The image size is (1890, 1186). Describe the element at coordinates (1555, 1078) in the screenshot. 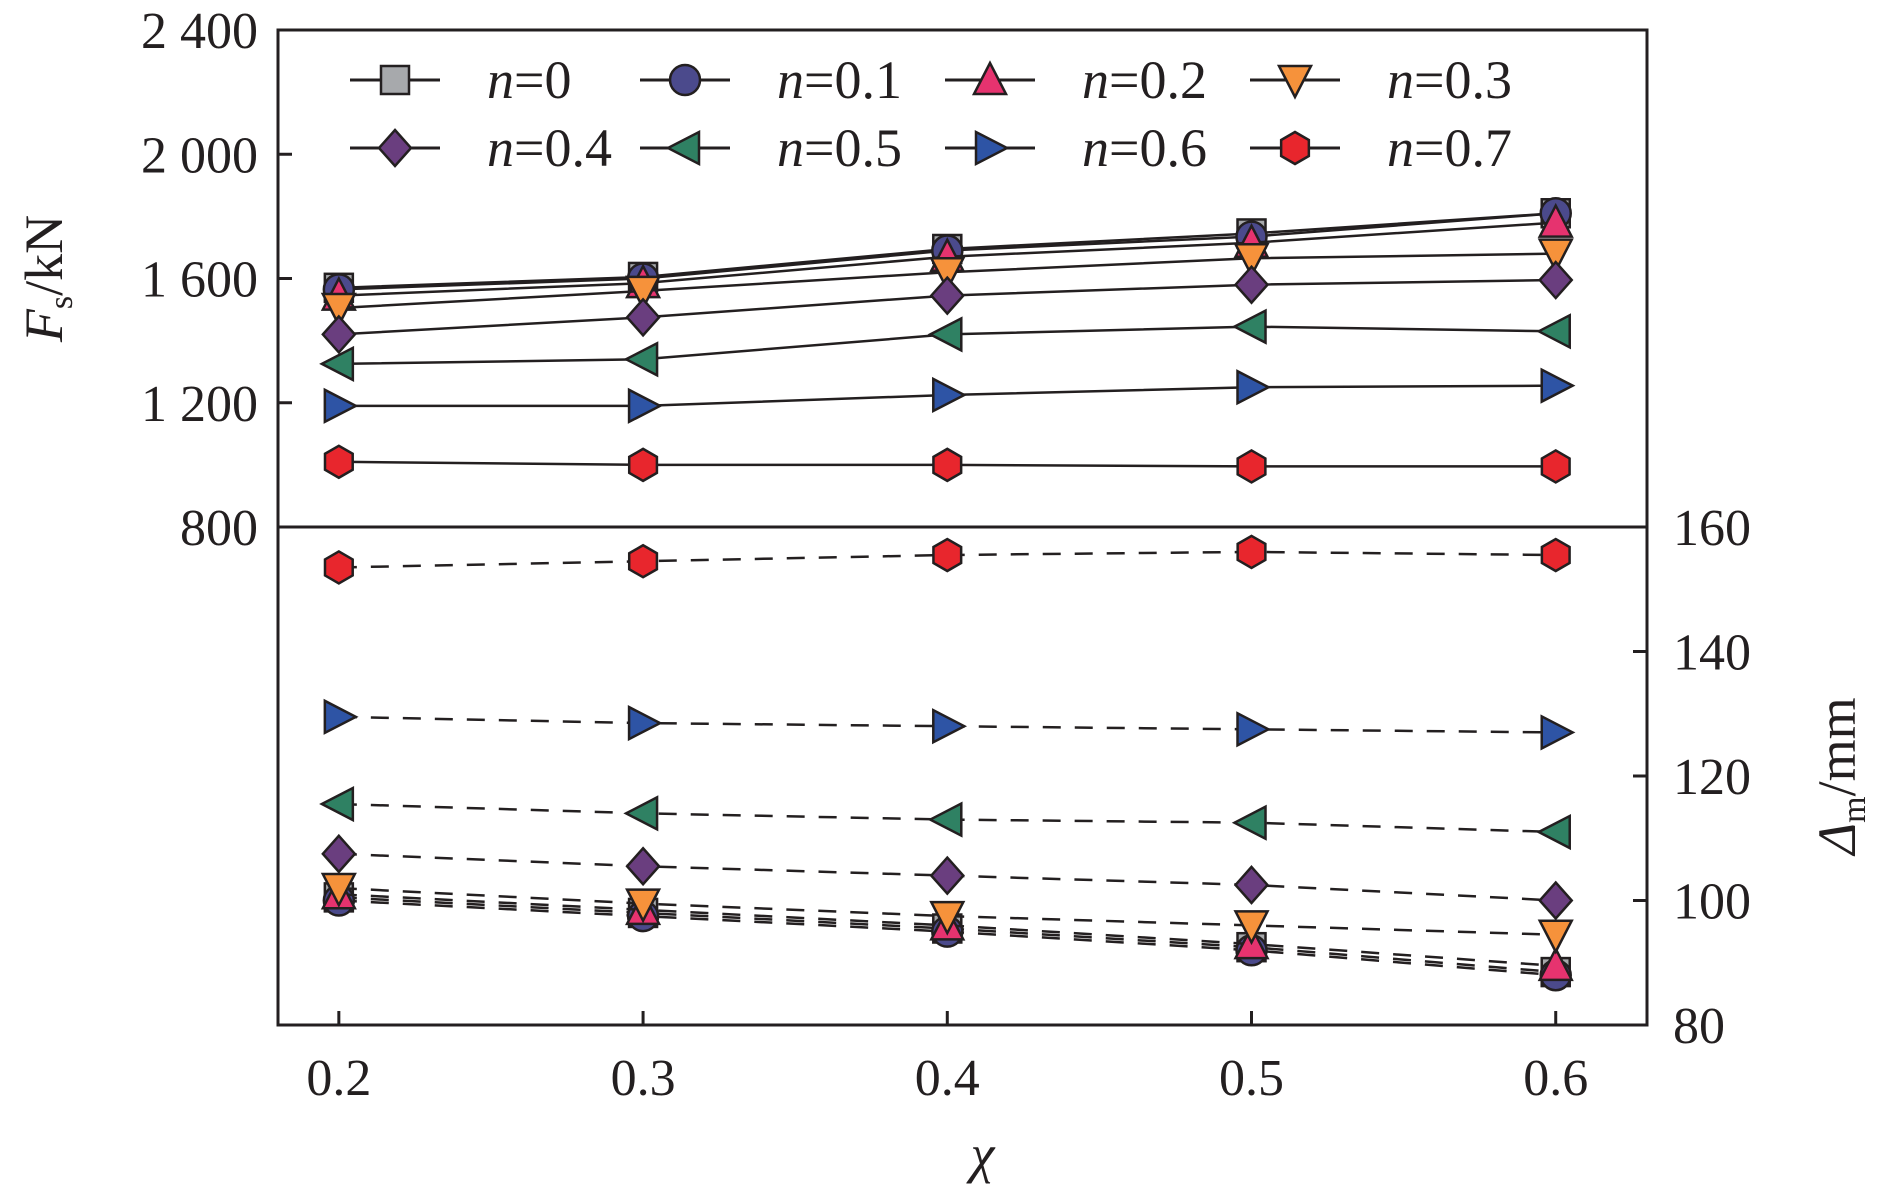

I see `x-tick-label: 0.6` at that location.